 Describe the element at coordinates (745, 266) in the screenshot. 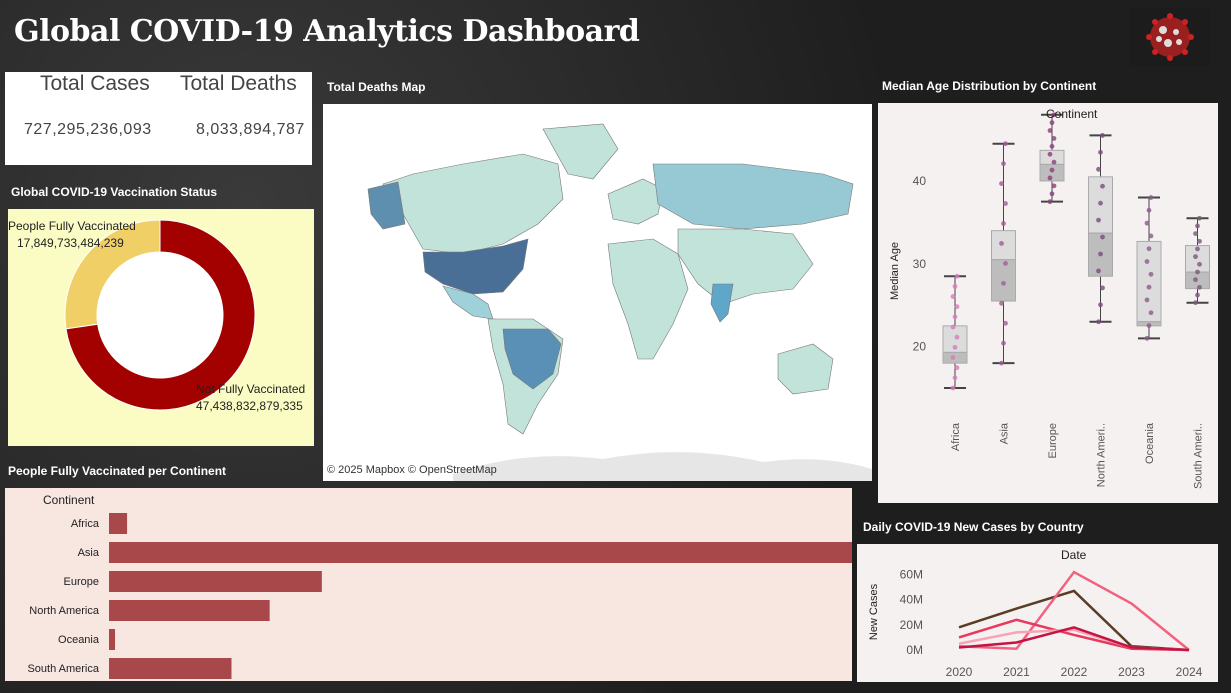

I see `map-region-asia` at that location.